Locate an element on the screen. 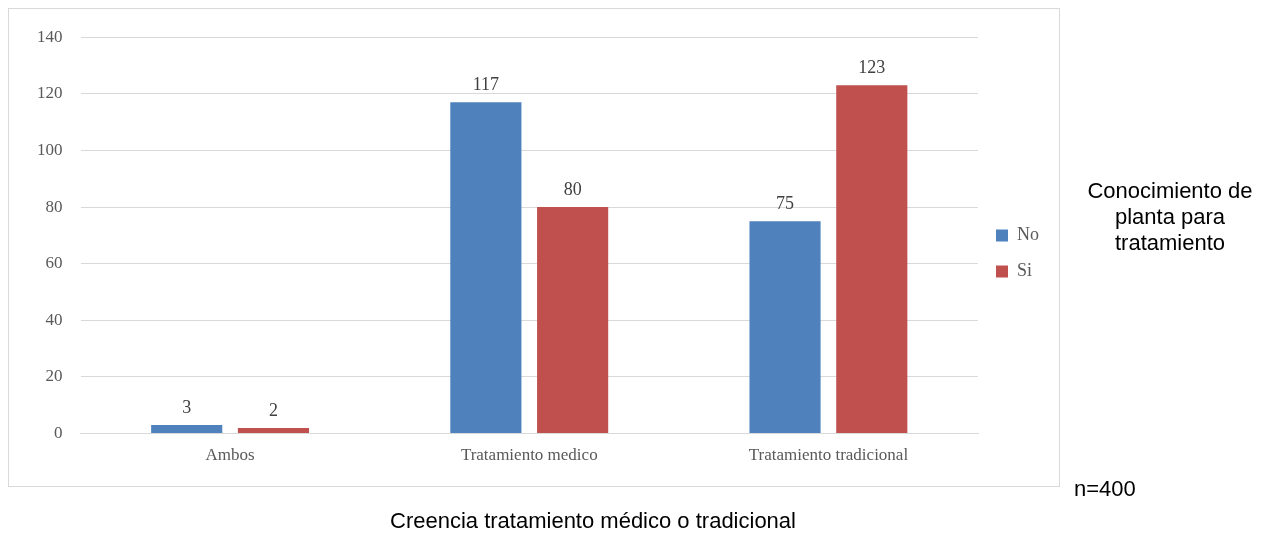 The image size is (1284, 541). data-label: 117 is located at coordinates (486, 84).